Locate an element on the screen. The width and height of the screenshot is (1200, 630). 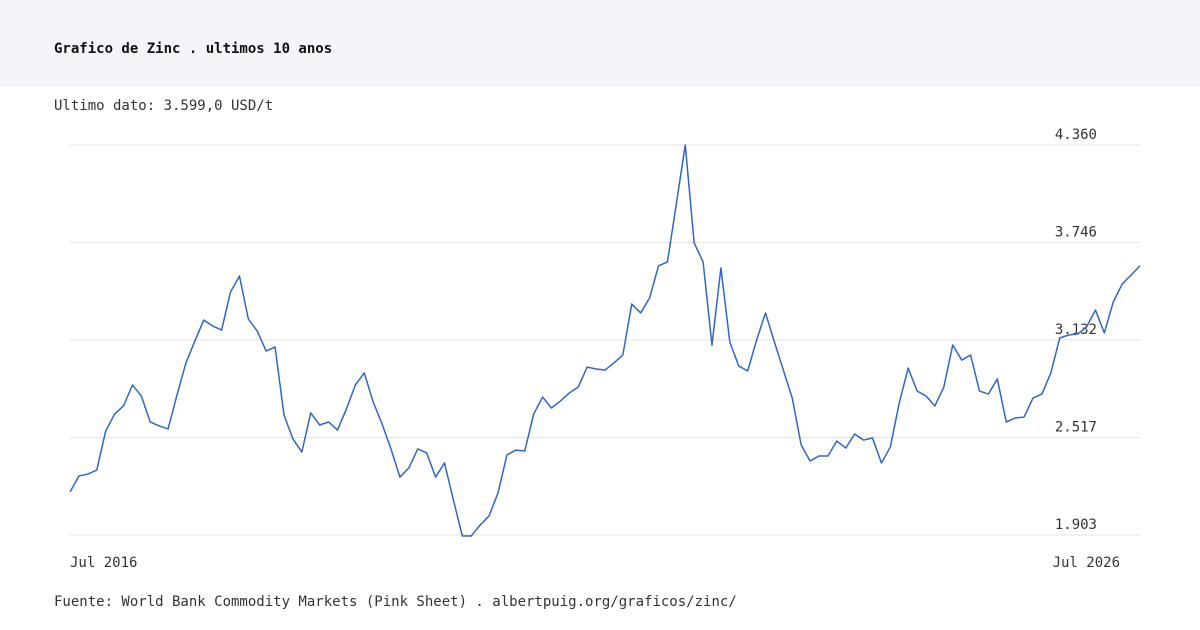
header-band is located at coordinates (600, 43).